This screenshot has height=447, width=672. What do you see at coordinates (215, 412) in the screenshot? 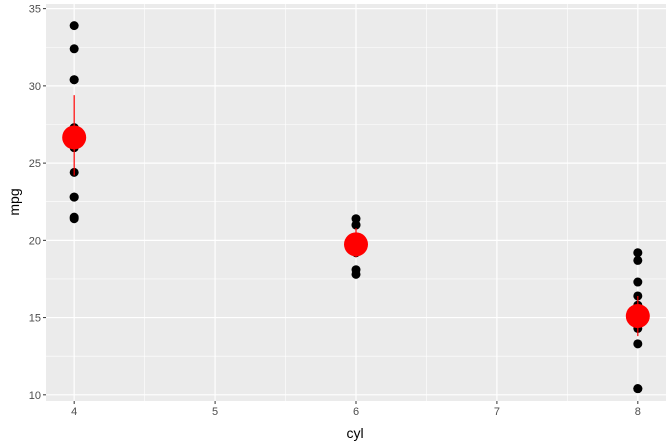
I see `x-tick-label: 5` at bounding box center [215, 412].